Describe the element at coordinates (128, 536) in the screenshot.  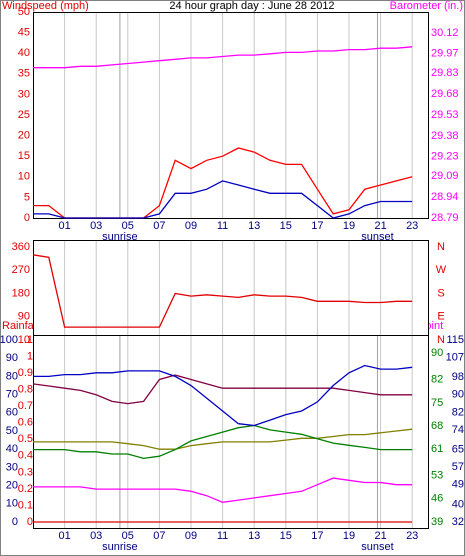
I see `x-tick-label: 05` at that location.